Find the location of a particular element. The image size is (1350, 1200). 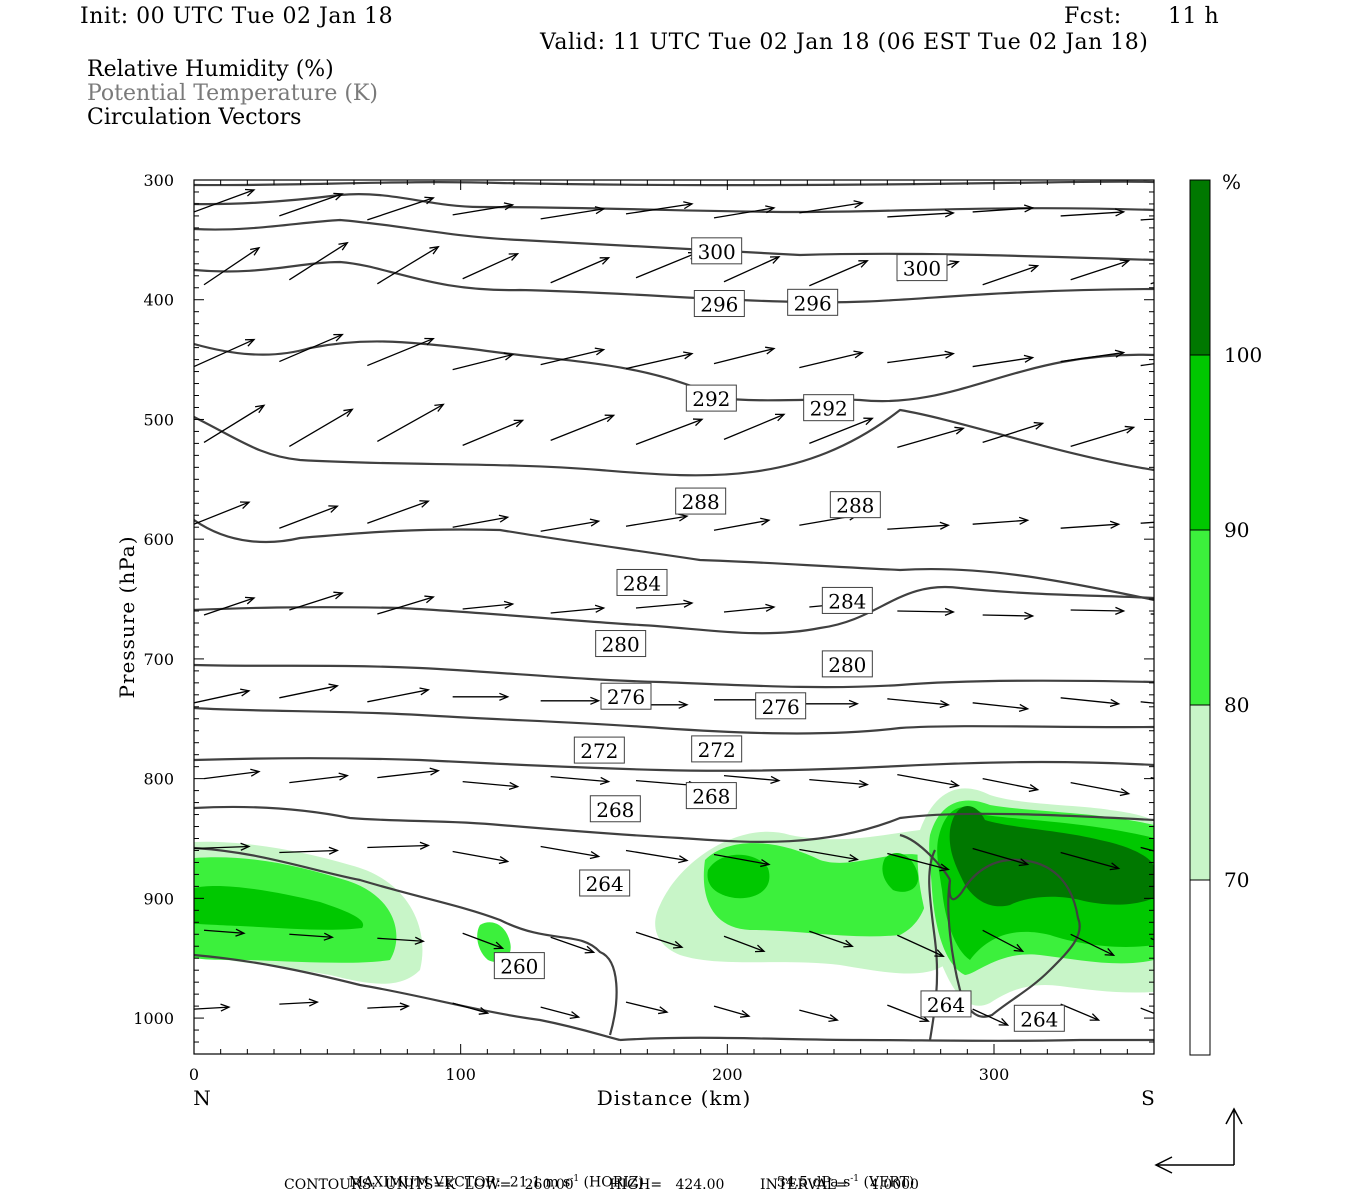

colorbar-label: 80 is located at coordinates (1236, 705).